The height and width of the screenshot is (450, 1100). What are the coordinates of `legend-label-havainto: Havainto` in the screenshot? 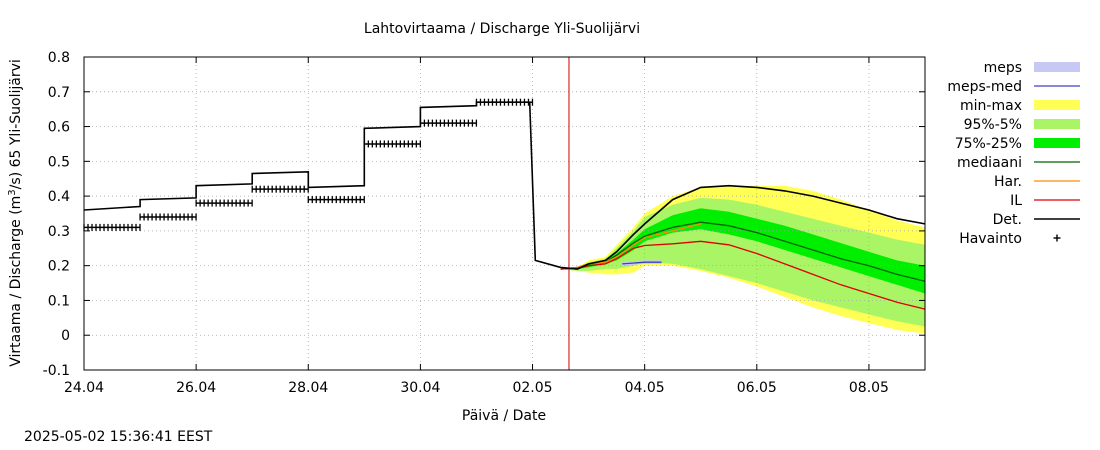 It's located at (990, 239).